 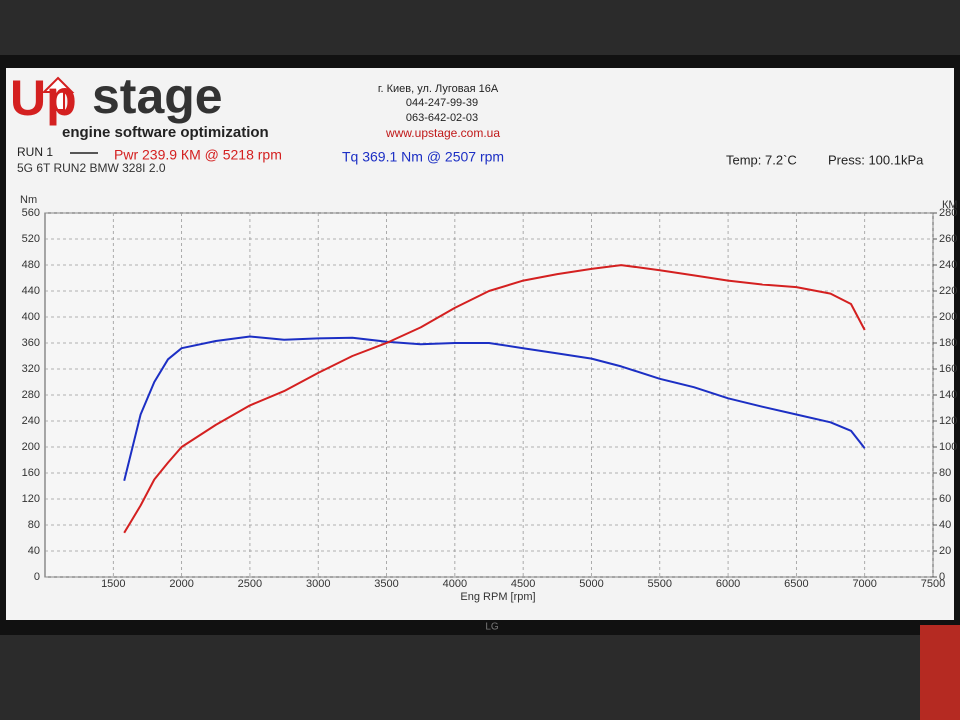 I want to click on y2-tick-label: 100, so click(x=948, y=447).